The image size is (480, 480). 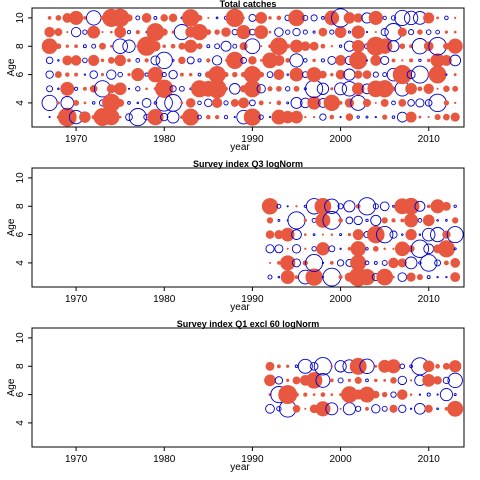 What do you see at coordinates (20, 423) in the screenshot?
I see `y-tick-label: 4` at bounding box center [20, 423].